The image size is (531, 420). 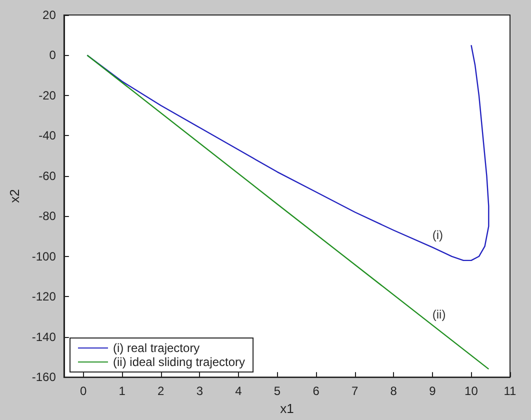 I want to click on x-tick-label: 1, so click(x=122, y=391).